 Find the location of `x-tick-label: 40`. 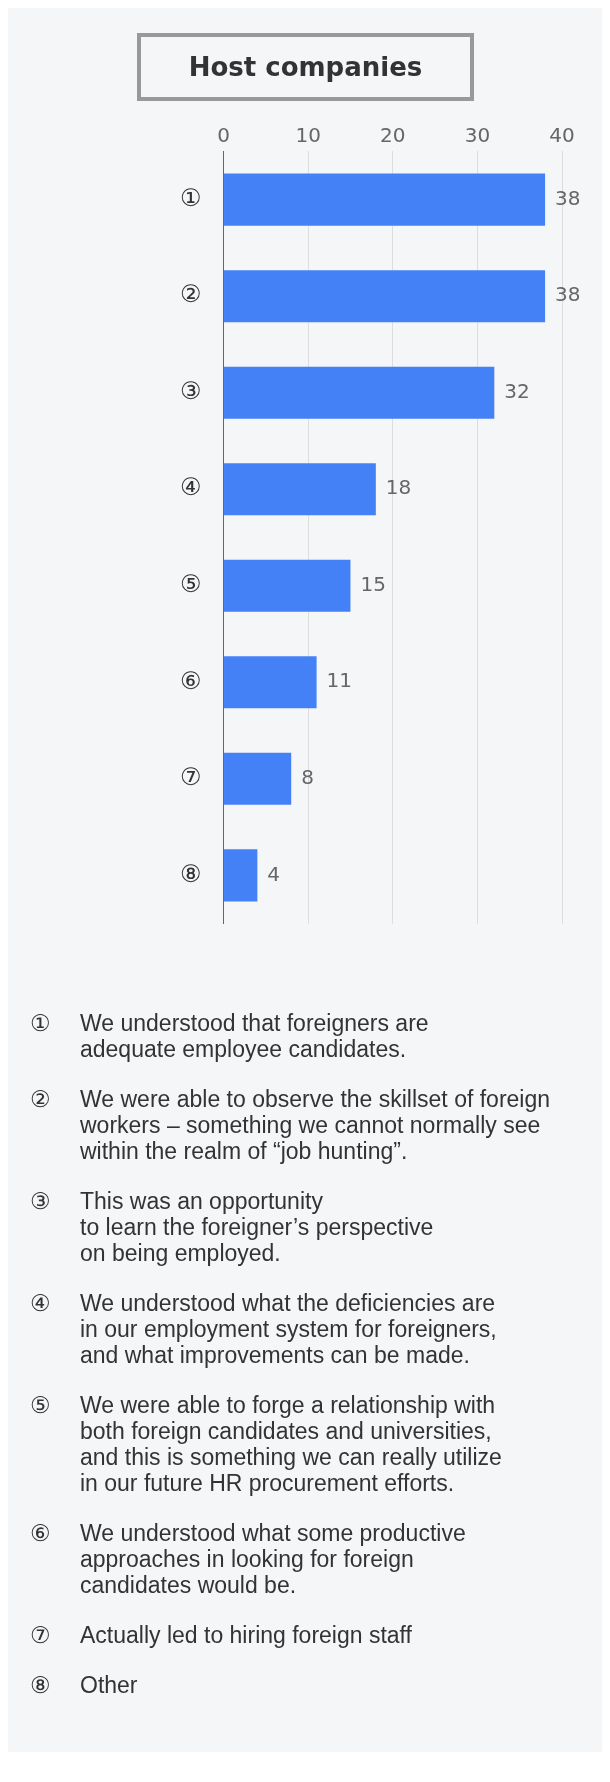

x-tick-label: 40 is located at coordinates (562, 134).